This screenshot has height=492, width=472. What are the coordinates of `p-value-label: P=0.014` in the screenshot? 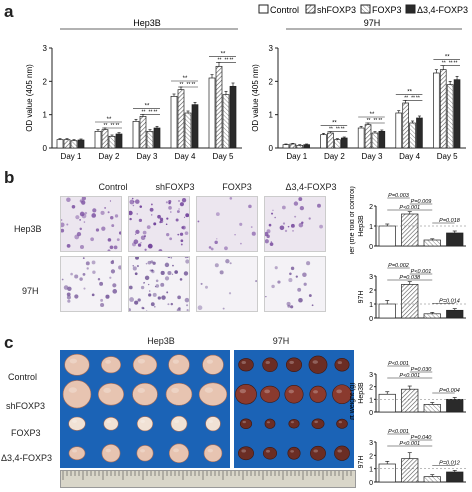 It's located at (449, 301).